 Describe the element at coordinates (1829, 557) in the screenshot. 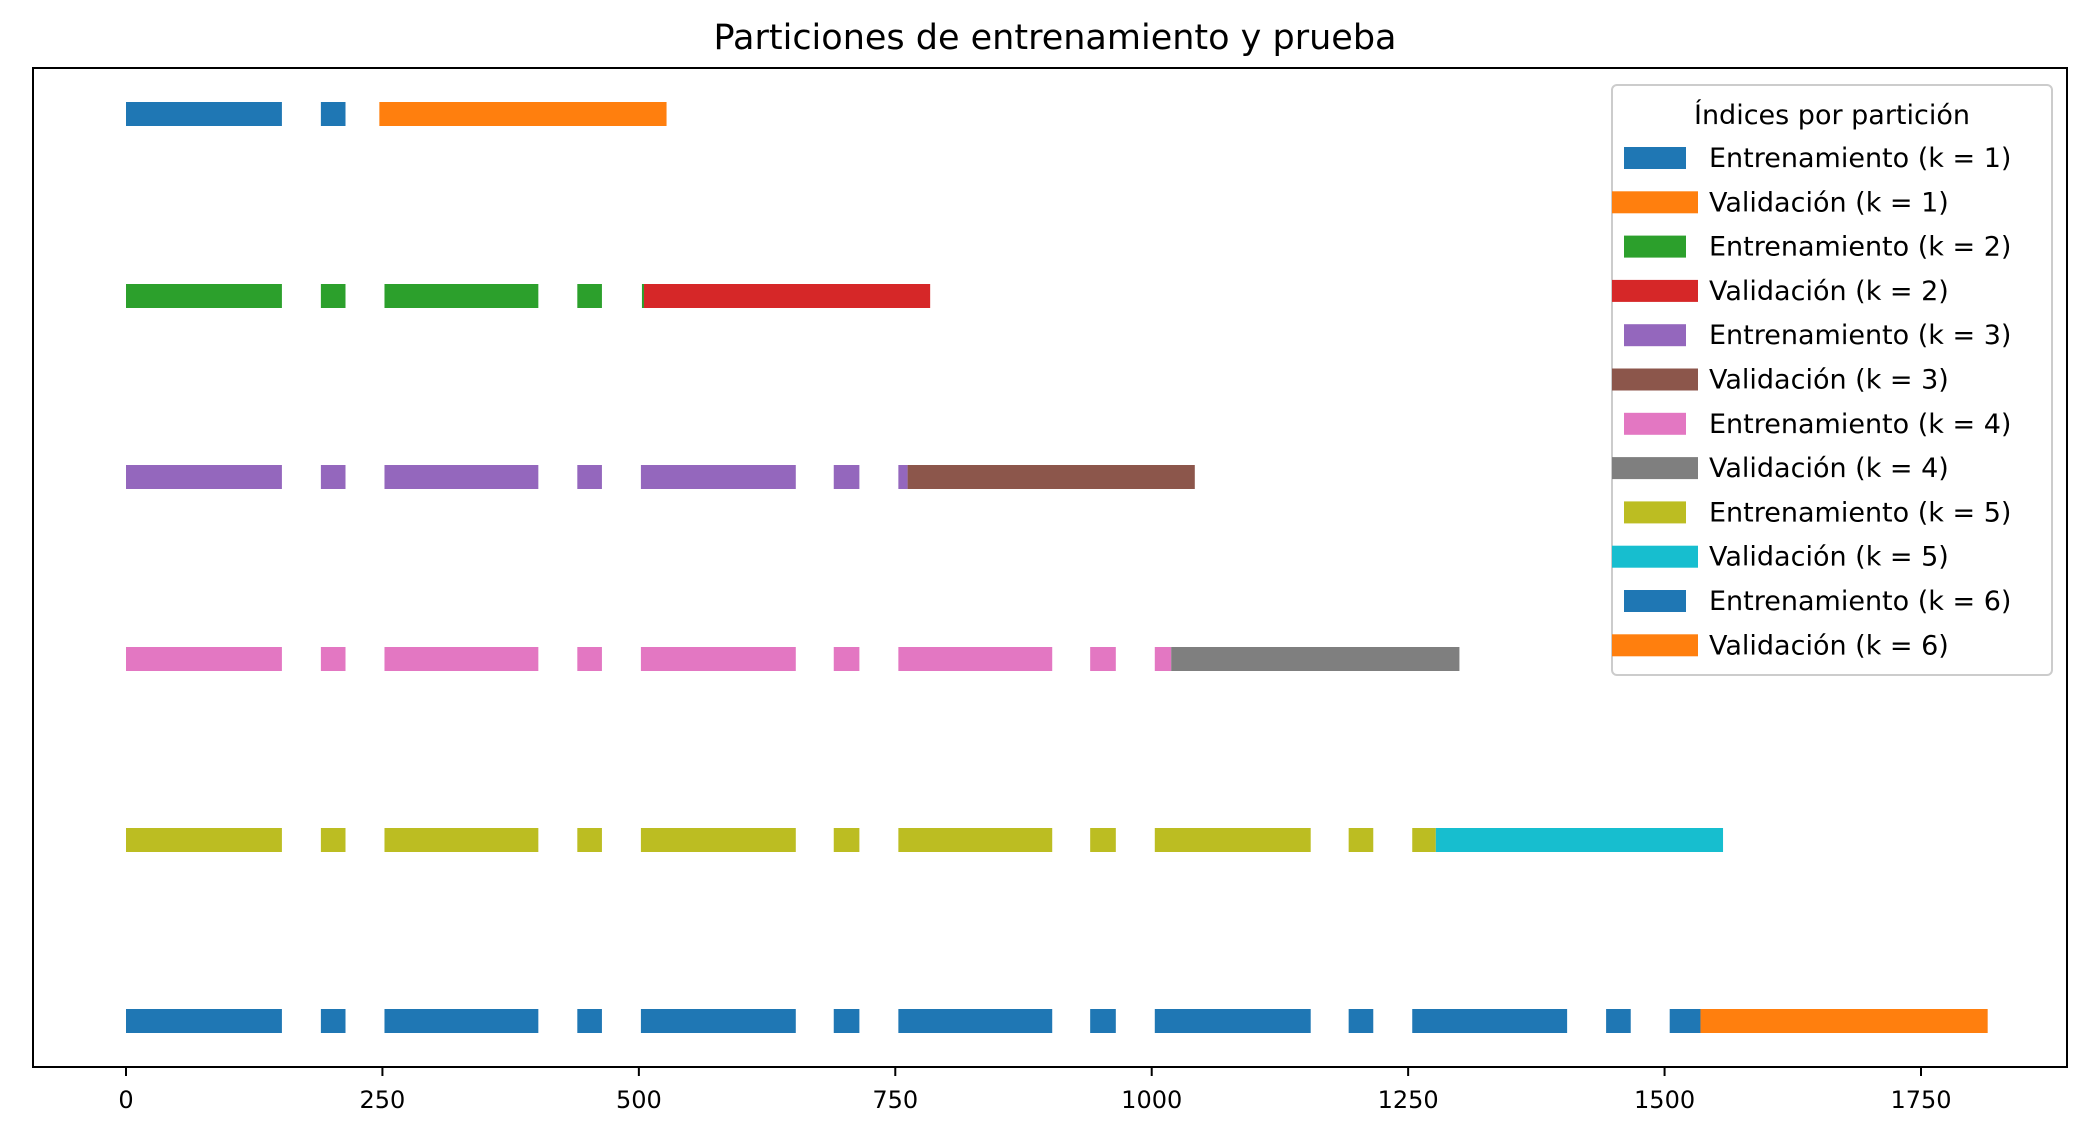

I see `legend-label-k5-val: Validación (k = 5)` at that location.